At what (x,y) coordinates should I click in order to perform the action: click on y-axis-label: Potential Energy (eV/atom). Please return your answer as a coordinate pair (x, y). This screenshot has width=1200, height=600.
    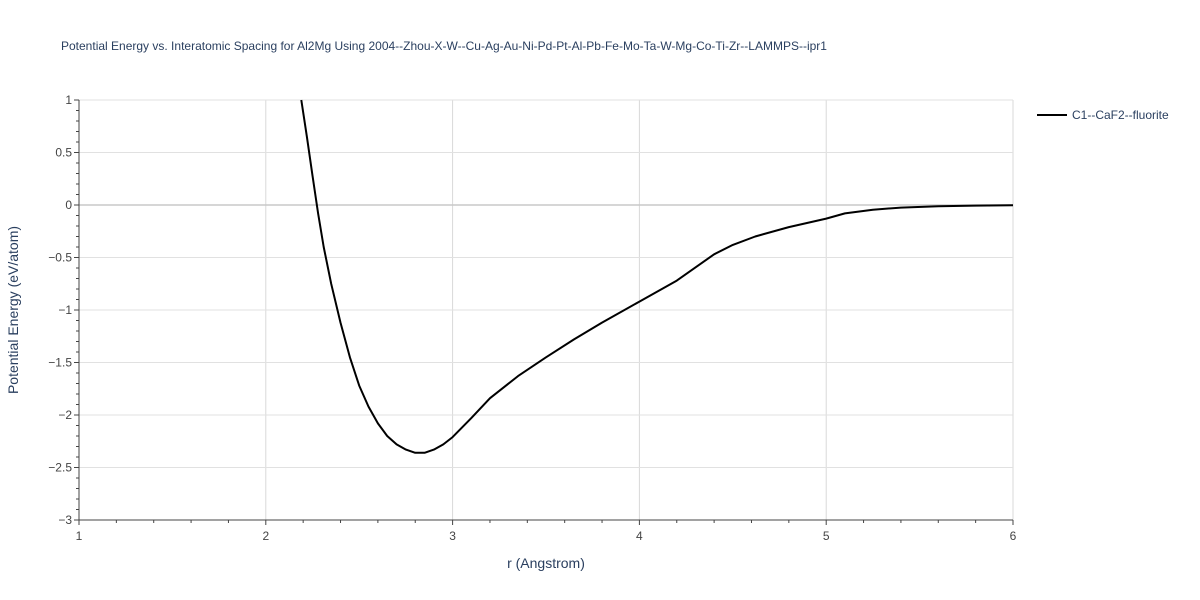
    Looking at the image, I should click on (13, 310).